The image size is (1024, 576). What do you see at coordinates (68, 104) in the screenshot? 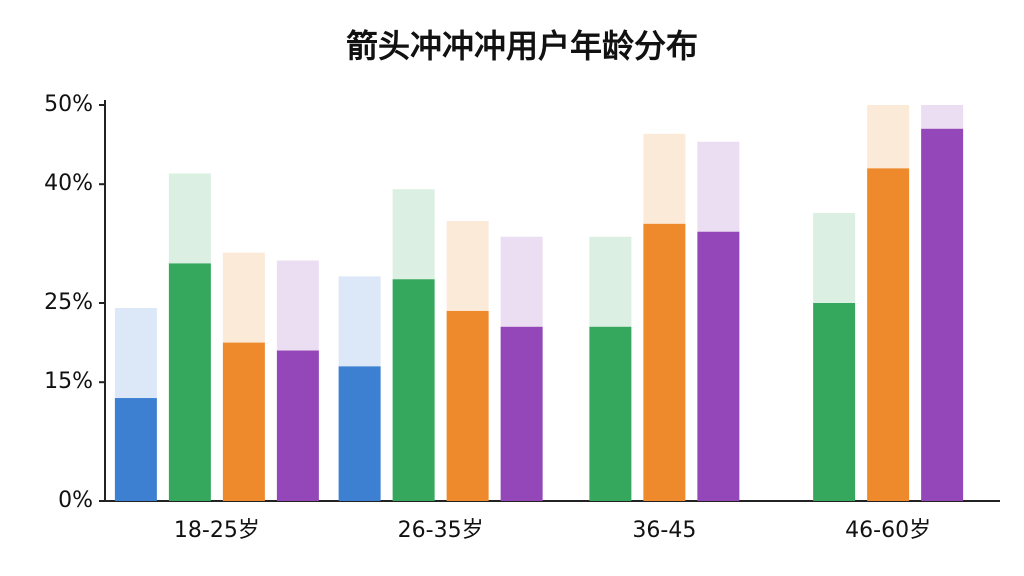
I see `y-tick-label: 50%` at bounding box center [68, 104].